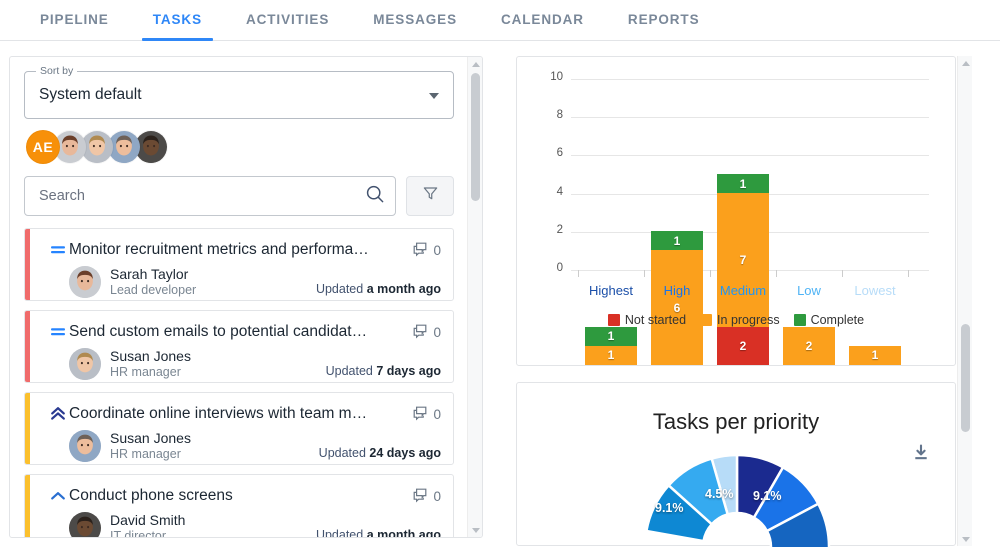  What do you see at coordinates (743, 260) in the screenshot?
I see `bar-segment-in-progress: 7` at bounding box center [743, 260].